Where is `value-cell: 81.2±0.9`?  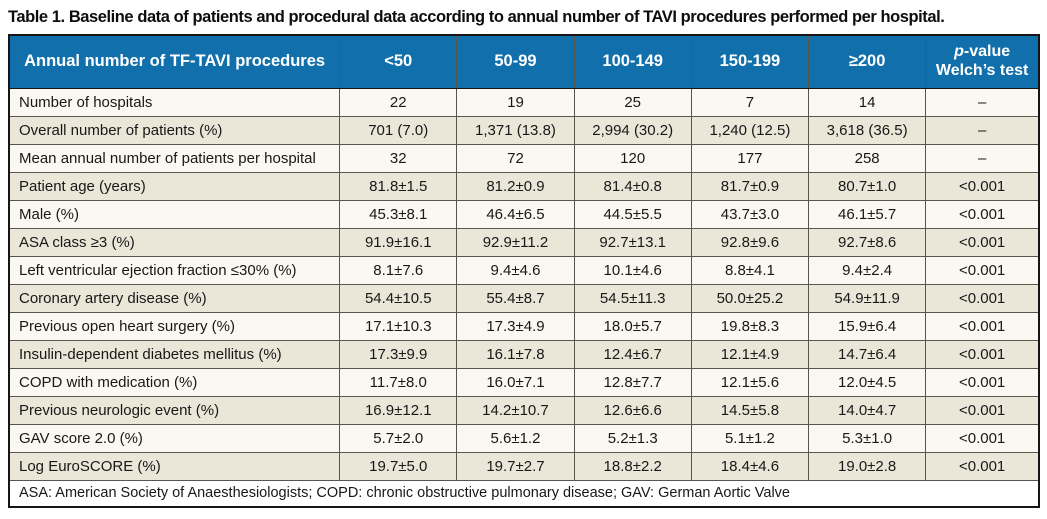 value-cell: 81.2±0.9 is located at coordinates (515, 186).